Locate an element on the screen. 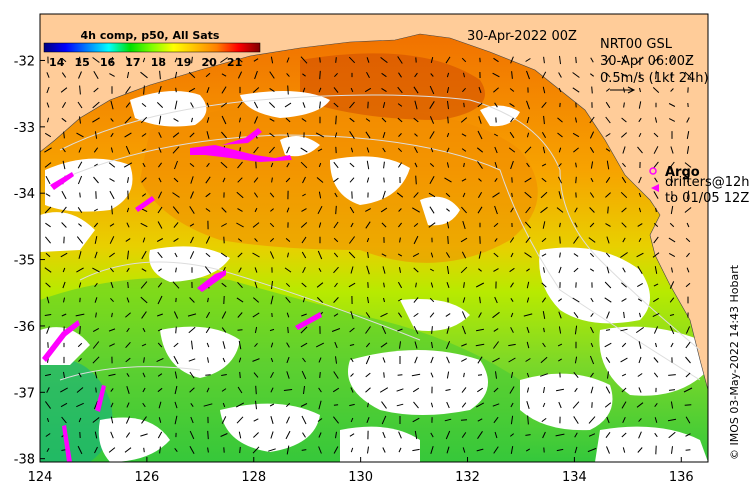 The width and height of the screenshot is (750, 496). colorbar-ramp is located at coordinates (152, 47).